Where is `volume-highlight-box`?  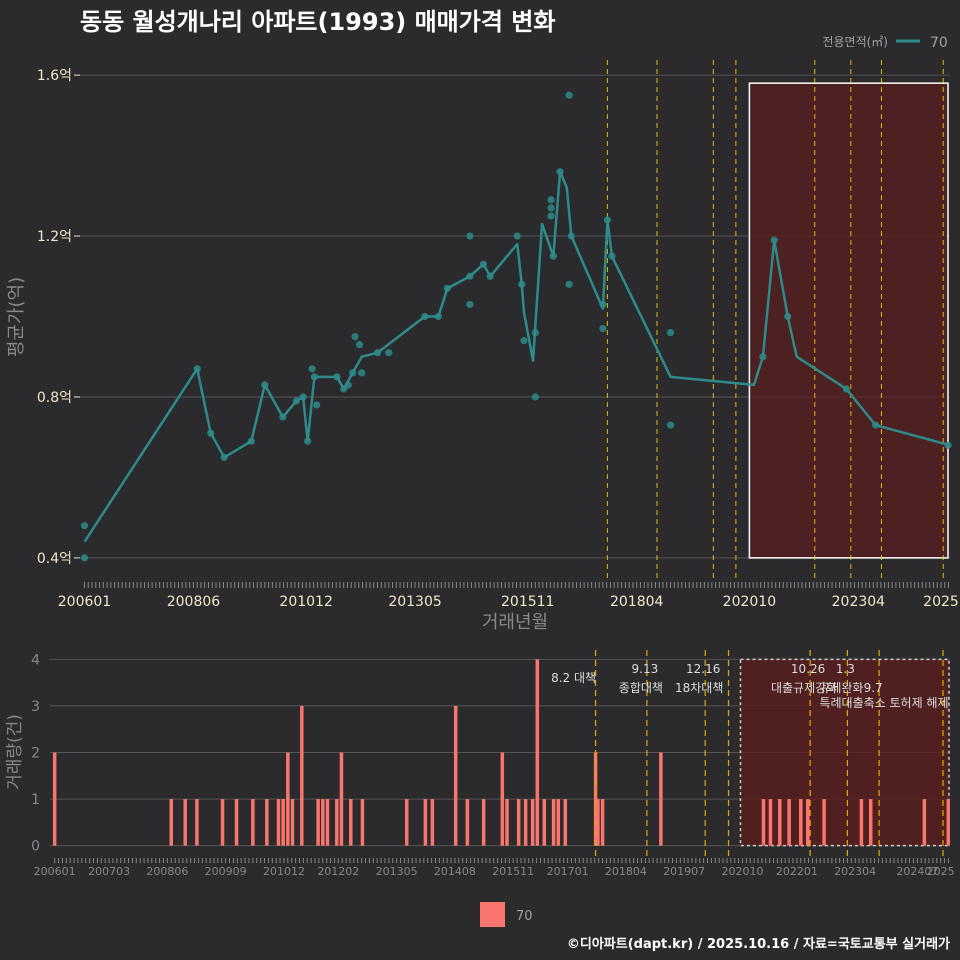 volume-highlight-box is located at coordinates (844, 752).